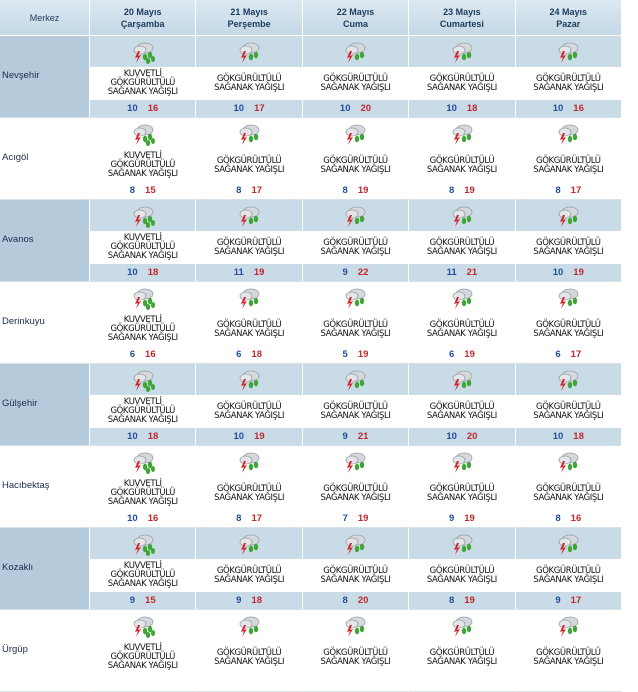  I want to click on day-header: 20 Mayıs Çarşamba, so click(143, 18).